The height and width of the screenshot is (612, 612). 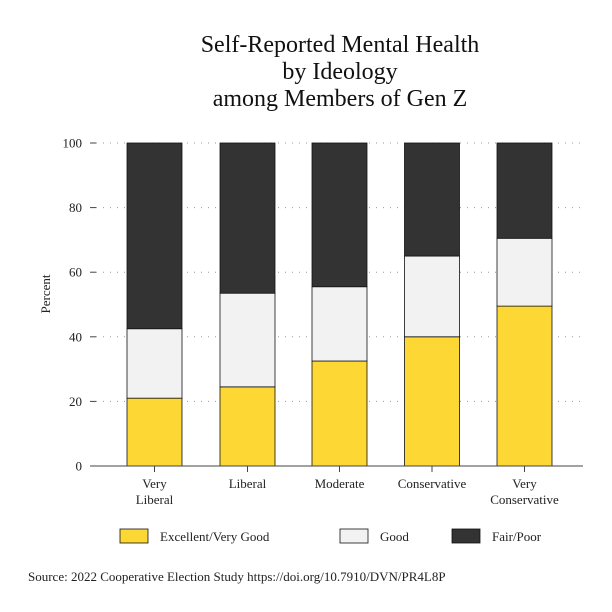 I want to click on y-tick-label: 40, so click(x=75, y=336).